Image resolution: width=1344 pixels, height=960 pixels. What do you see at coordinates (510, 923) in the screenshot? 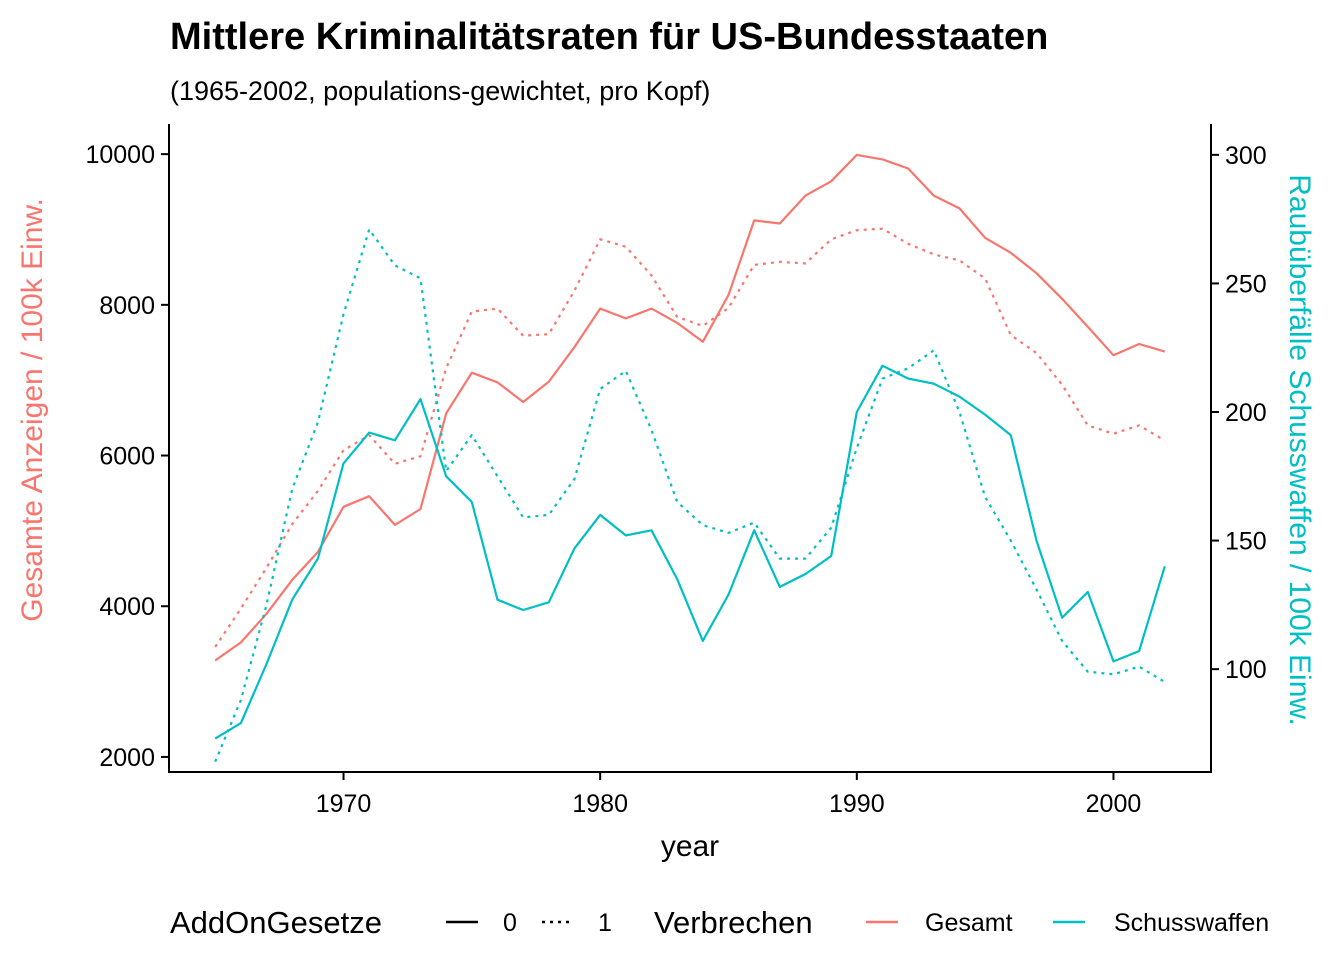
I see `legend-label-0: 0` at bounding box center [510, 923].